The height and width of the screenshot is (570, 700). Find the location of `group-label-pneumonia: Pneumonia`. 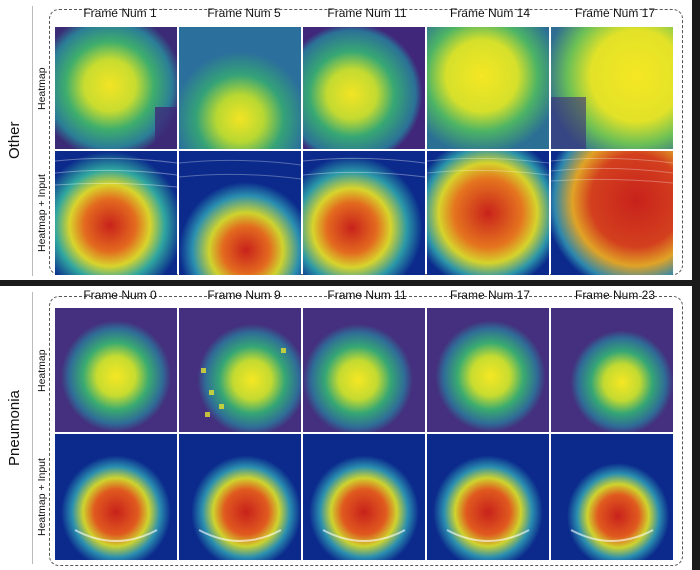

group-label-pneumonia: Pneumonia is located at coordinates (14, 428).